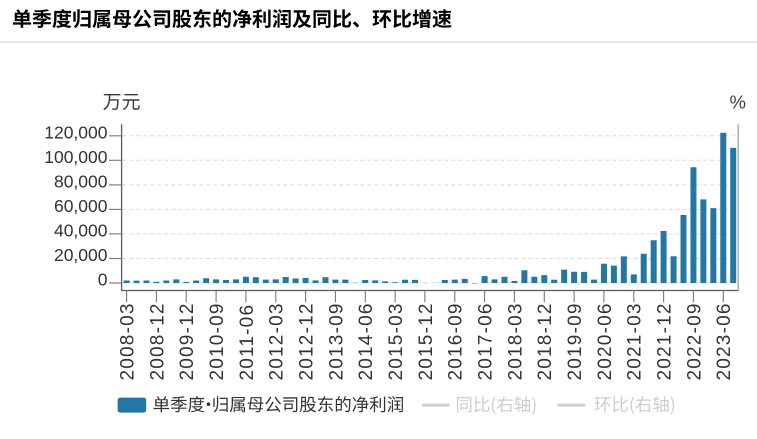 This screenshot has height=439, width=757. What do you see at coordinates (103, 280) in the screenshot?
I see `svg-text: 0` at bounding box center [103, 280].